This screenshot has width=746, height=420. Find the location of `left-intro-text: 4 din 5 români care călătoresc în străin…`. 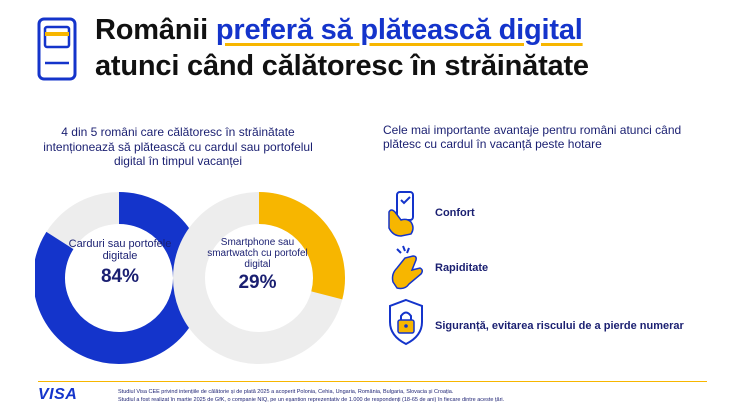

left-intro-text: 4 din 5 români care călătoresc în străin… is located at coordinates (178, 146).